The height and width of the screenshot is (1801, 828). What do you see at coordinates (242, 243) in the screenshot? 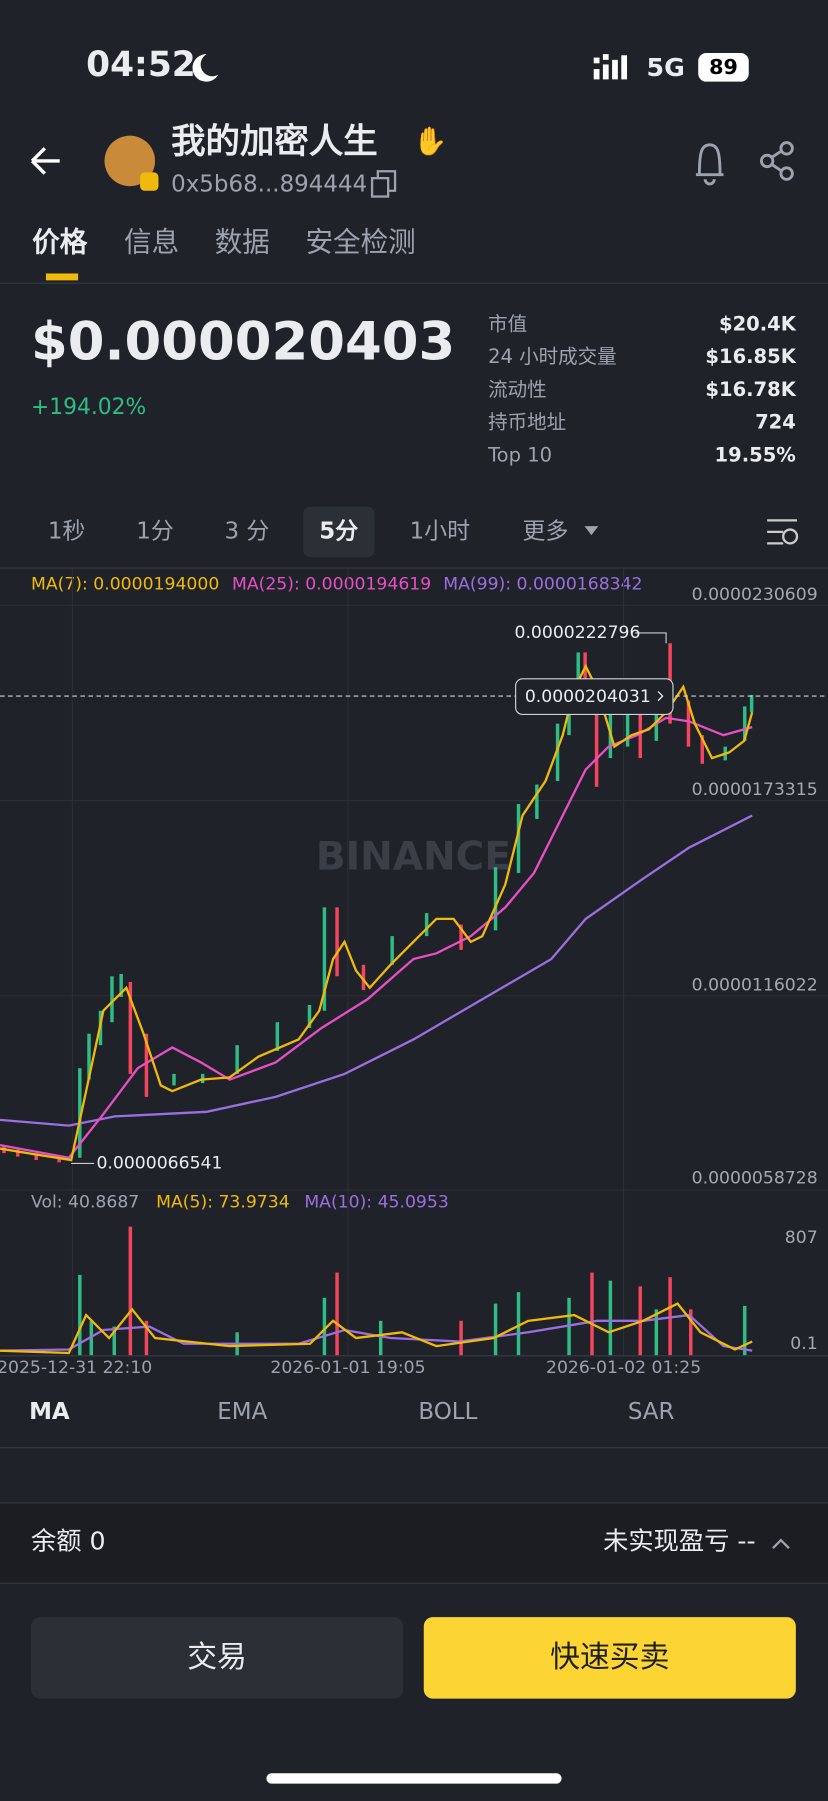
I see `tab: 数据` at bounding box center [242, 243].